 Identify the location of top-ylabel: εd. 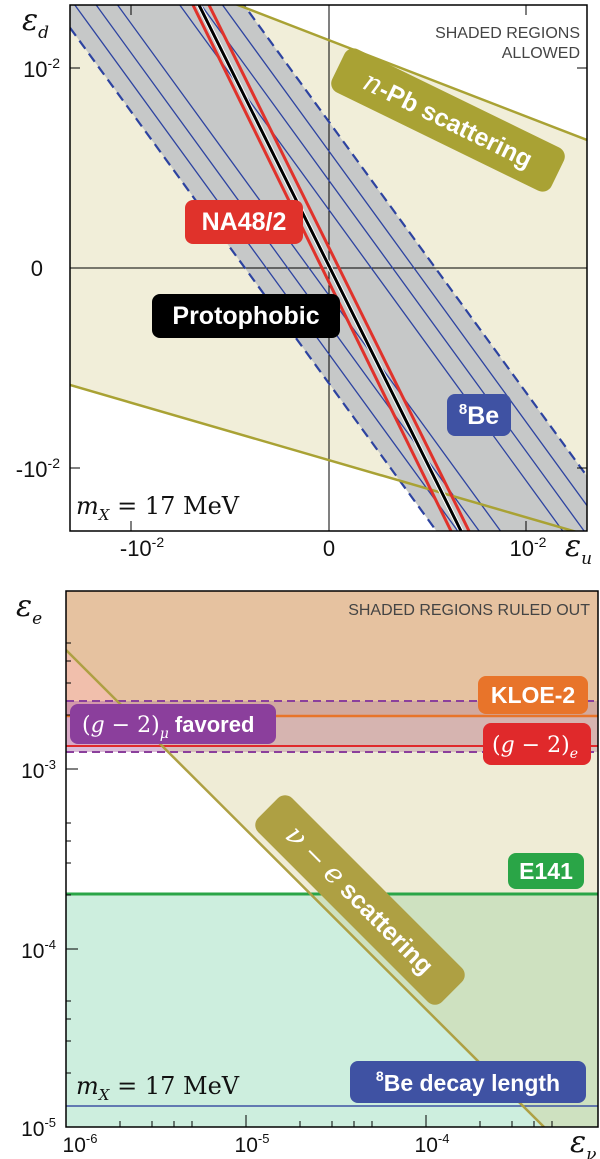
(35, 23).